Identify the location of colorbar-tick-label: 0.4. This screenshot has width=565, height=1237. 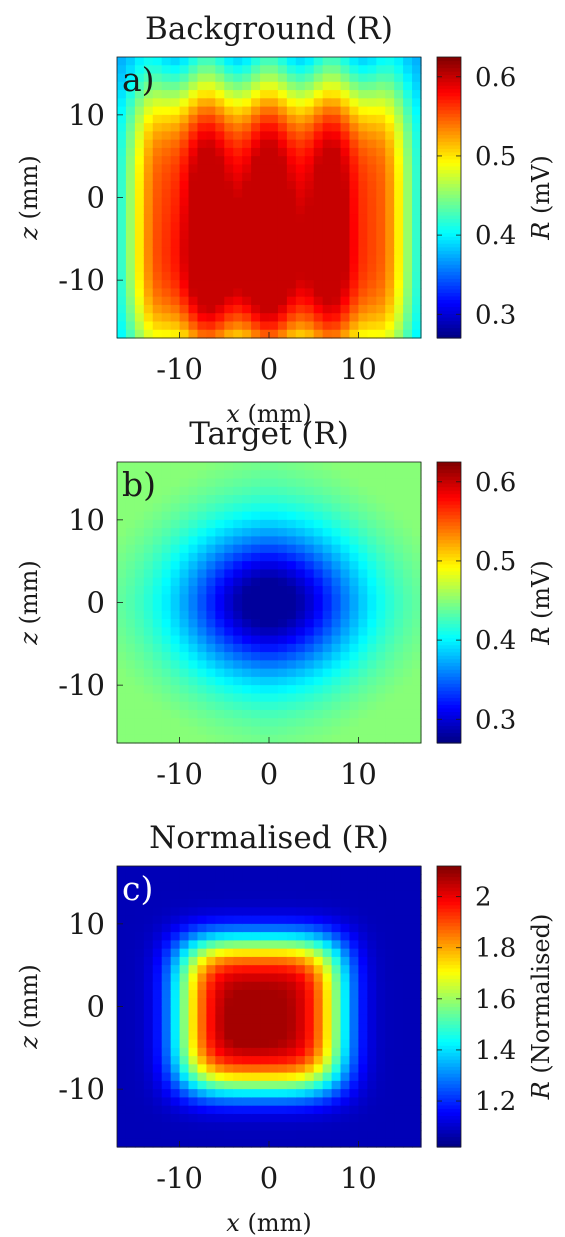
(495, 236).